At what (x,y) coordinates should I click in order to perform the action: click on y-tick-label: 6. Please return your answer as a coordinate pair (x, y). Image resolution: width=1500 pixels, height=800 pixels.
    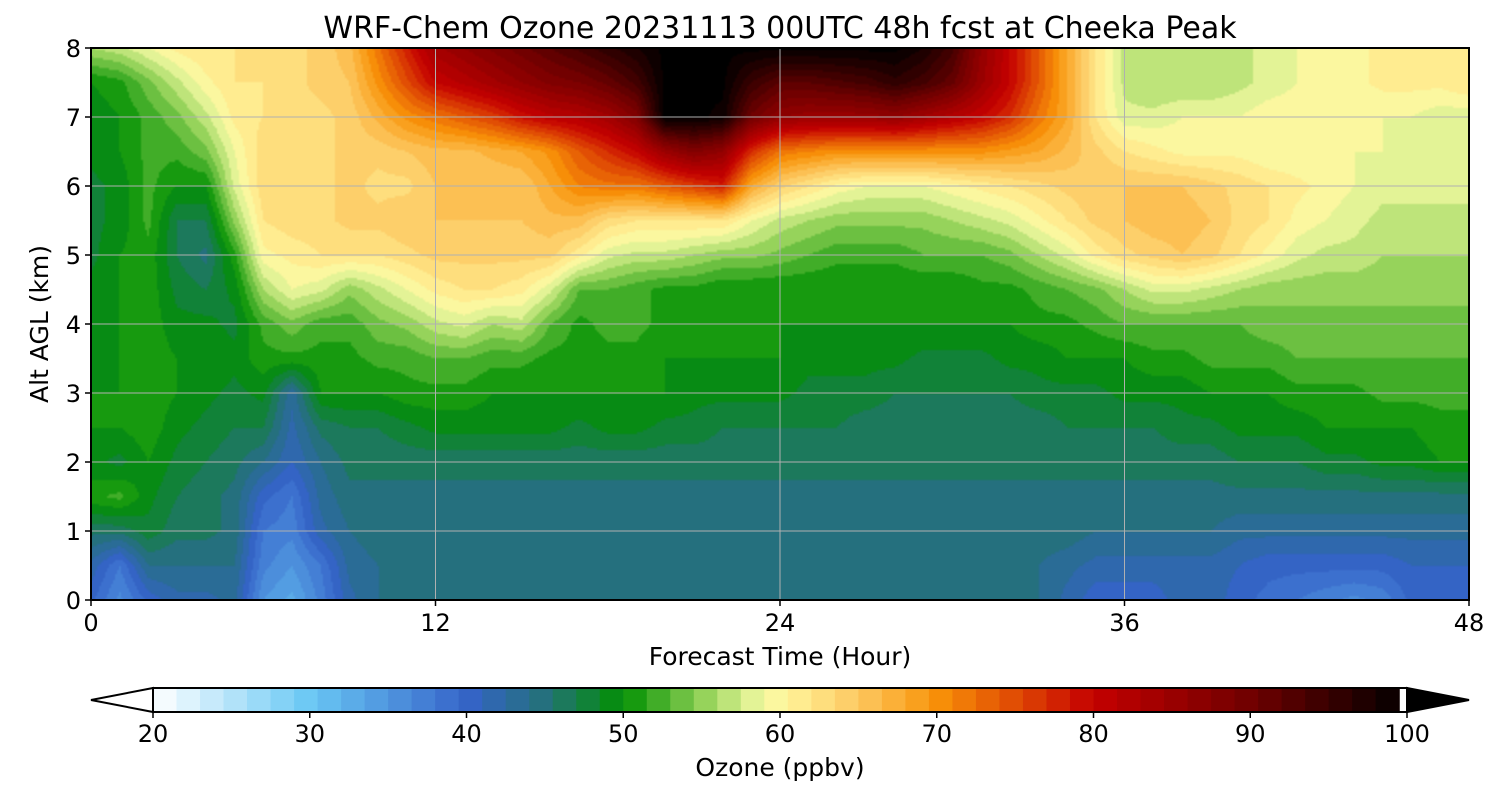
    Looking at the image, I should click on (73, 187).